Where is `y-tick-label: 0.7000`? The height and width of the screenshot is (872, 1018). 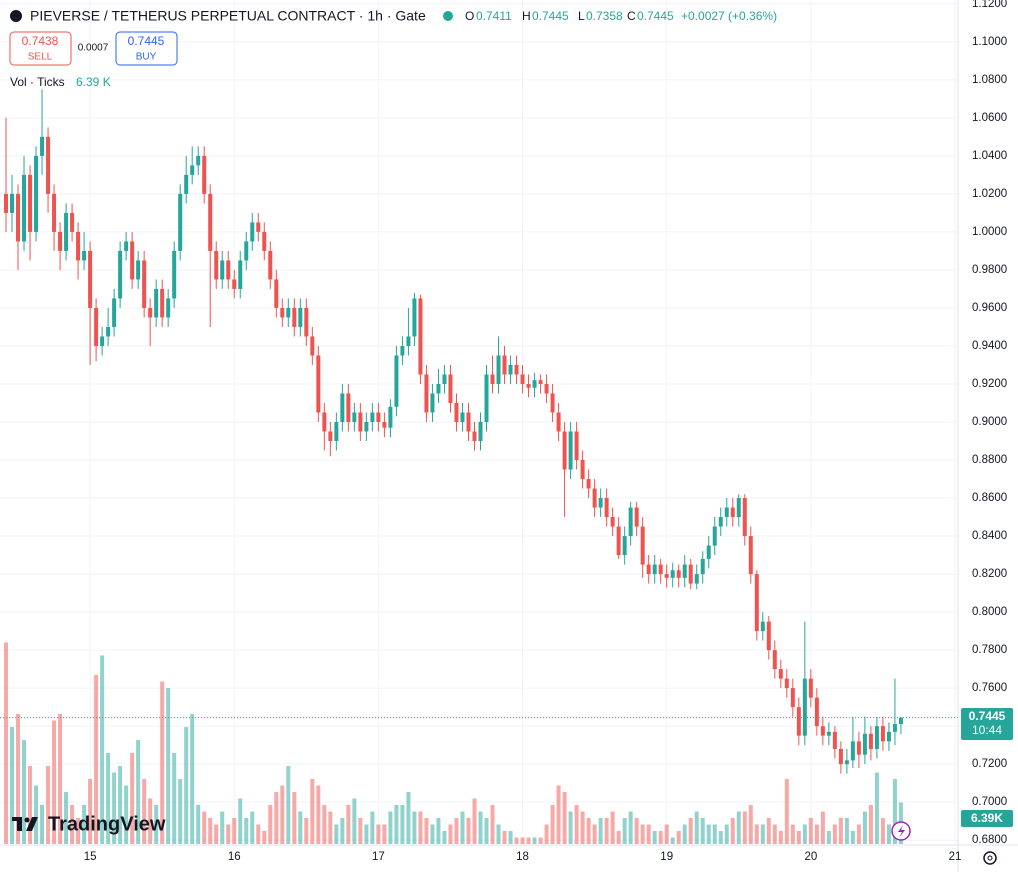 y-tick-label: 0.7000 is located at coordinates (989, 802).